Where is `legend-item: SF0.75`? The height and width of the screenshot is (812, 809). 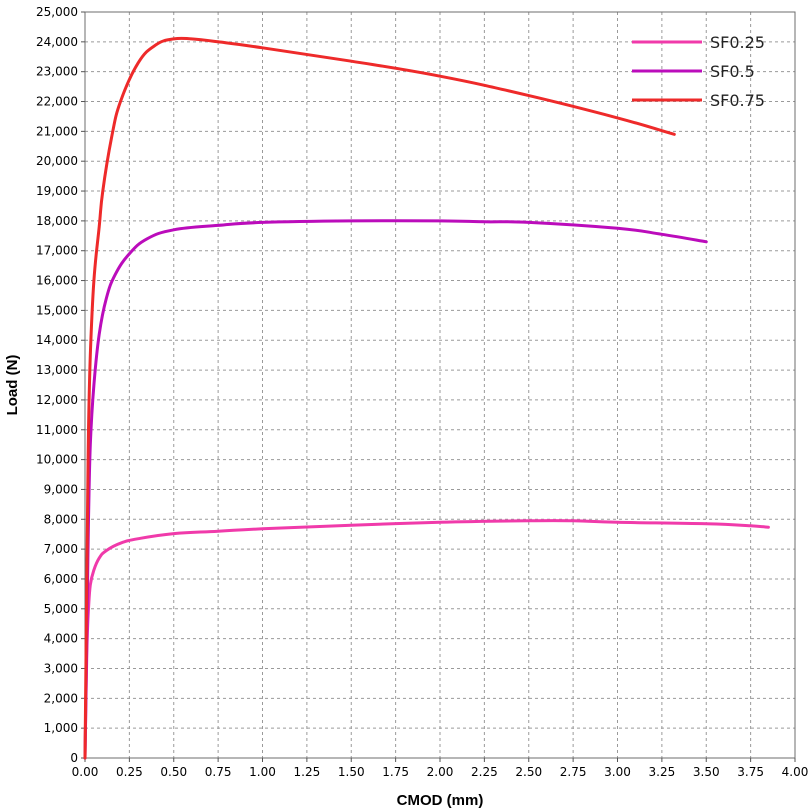 legend-item: SF0.75 is located at coordinates (698, 100).